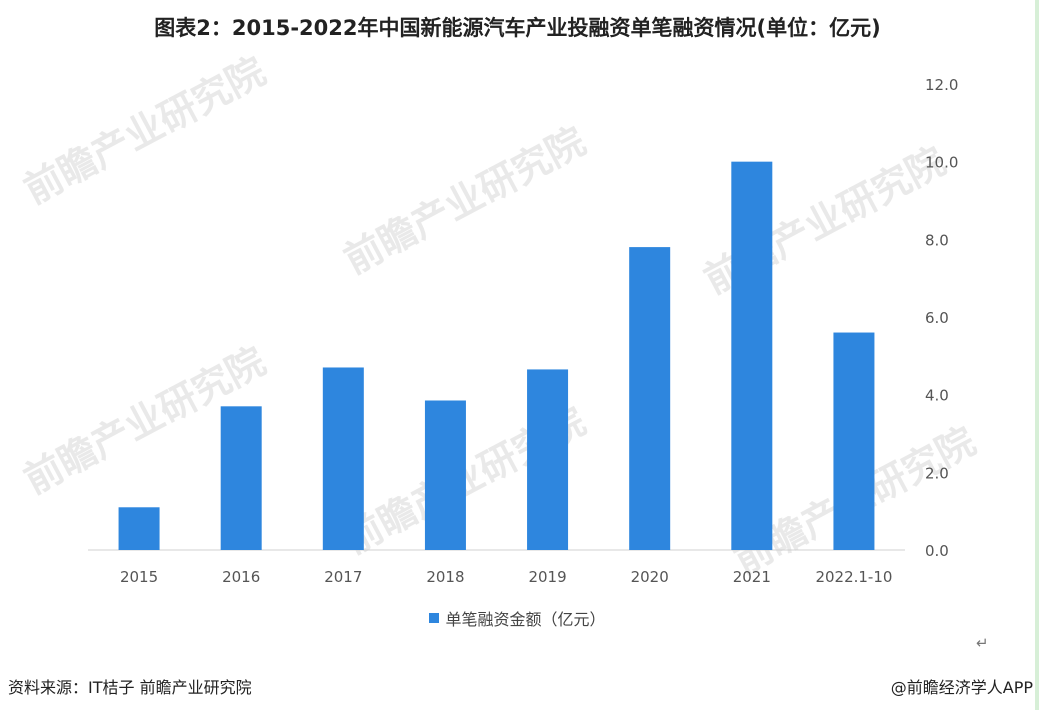 This screenshot has height=710, width=1039. What do you see at coordinates (241, 478) in the screenshot?
I see `bar-2016` at bounding box center [241, 478].